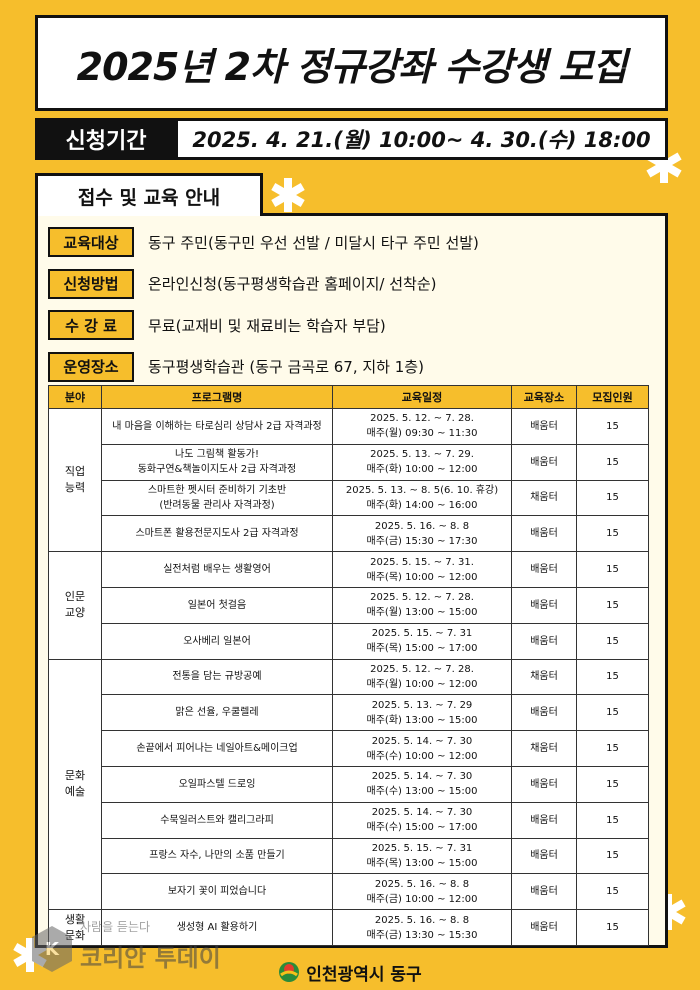 Image resolution: width=700 pixels, height=990 pixels. I want to click on column-header: 프로그램명, so click(217, 397).